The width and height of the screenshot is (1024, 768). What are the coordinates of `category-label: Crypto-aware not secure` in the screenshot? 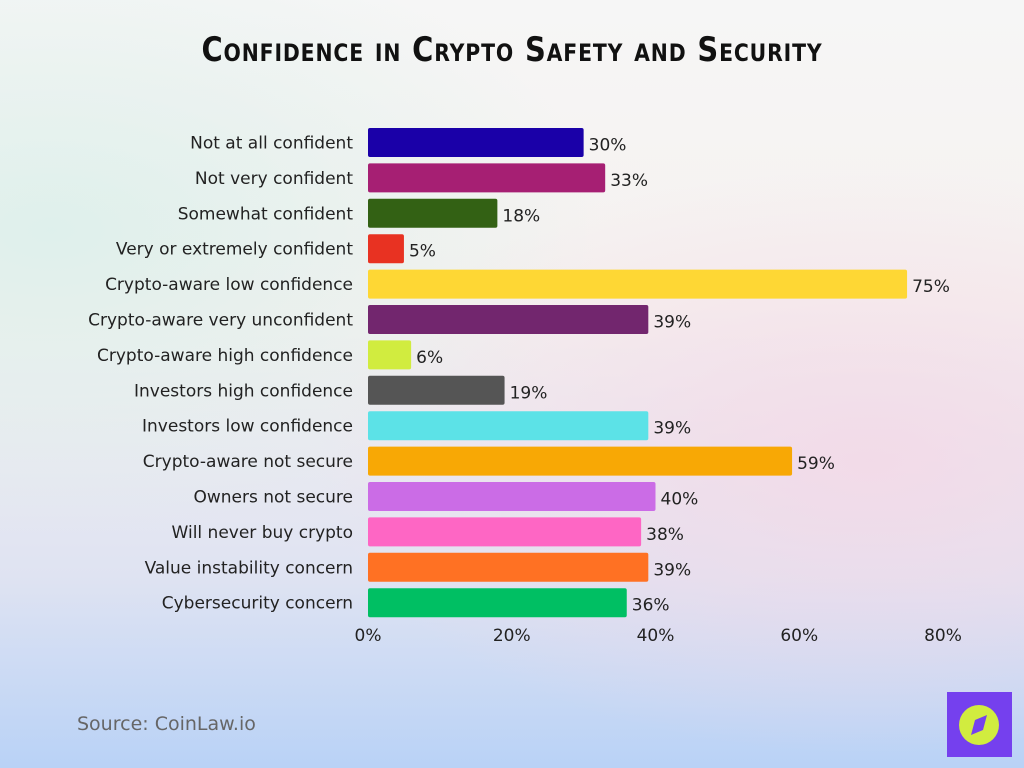 It's located at (248, 462).